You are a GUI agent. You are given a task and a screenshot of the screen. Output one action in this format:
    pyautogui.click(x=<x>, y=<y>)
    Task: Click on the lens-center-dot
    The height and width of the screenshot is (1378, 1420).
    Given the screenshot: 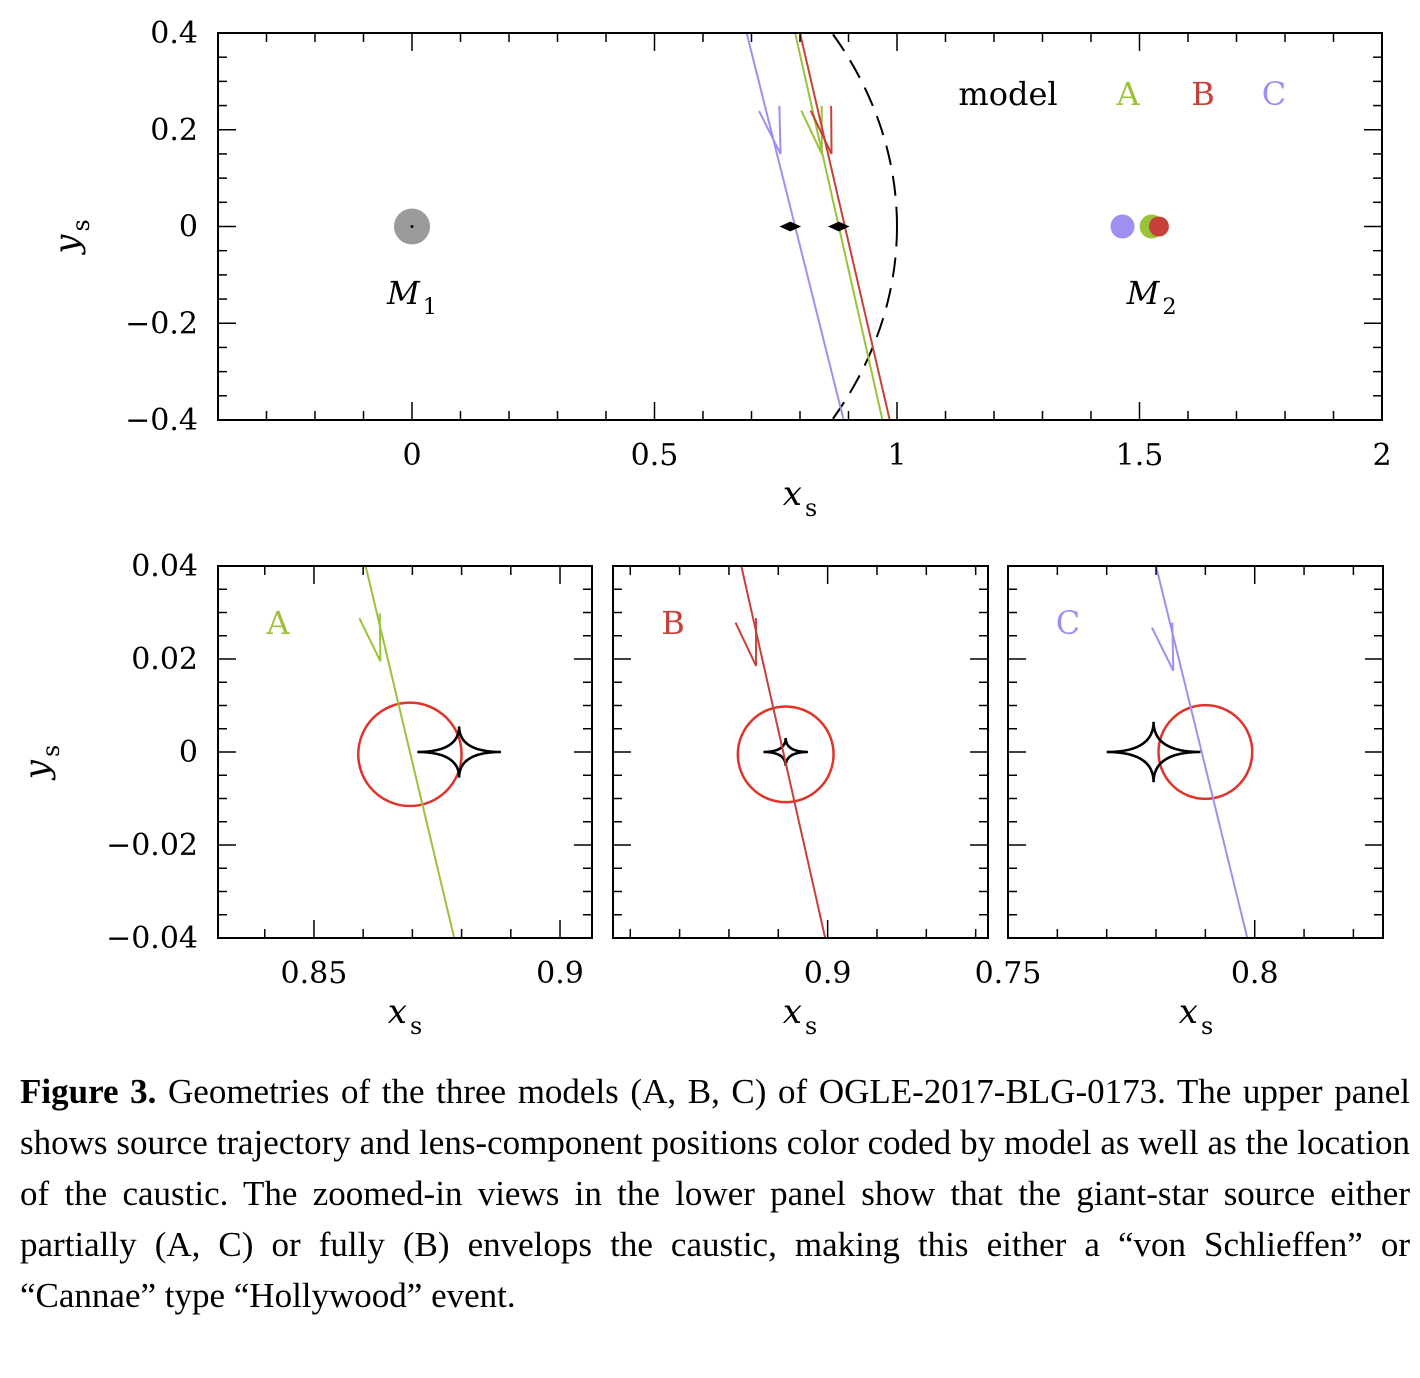 What is the action you would take?
    pyautogui.click(x=412, y=226)
    